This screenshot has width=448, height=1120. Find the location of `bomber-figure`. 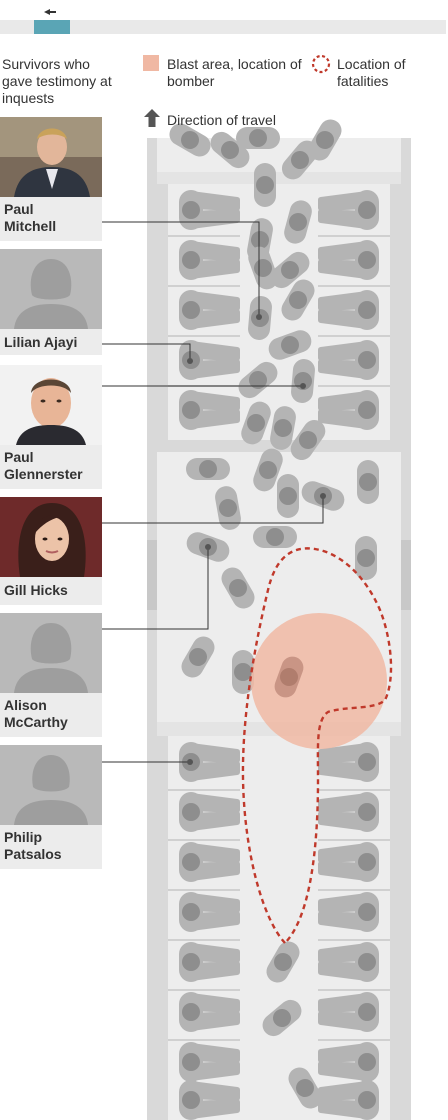

bomber-figure is located at coordinates (289, 677).